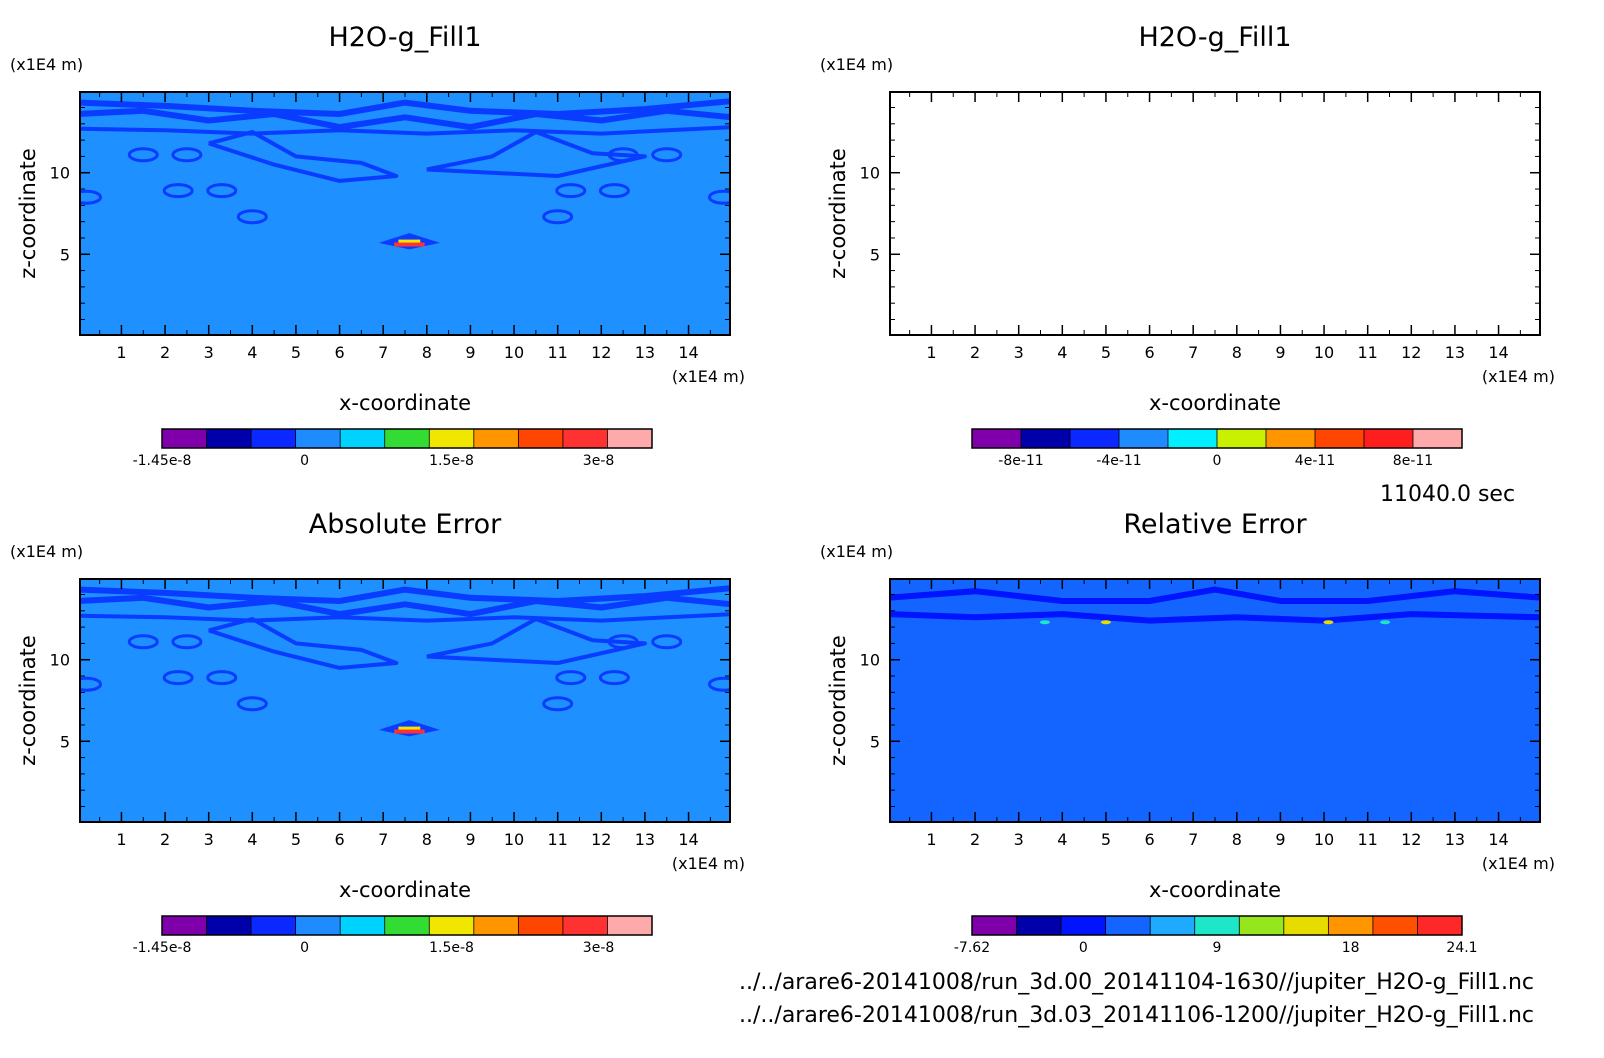 The width and height of the screenshot is (1604, 1058). What do you see at coordinates (870, 660) in the screenshot?
I see `y-tick-label: 10` at bounding box center [870, 660].